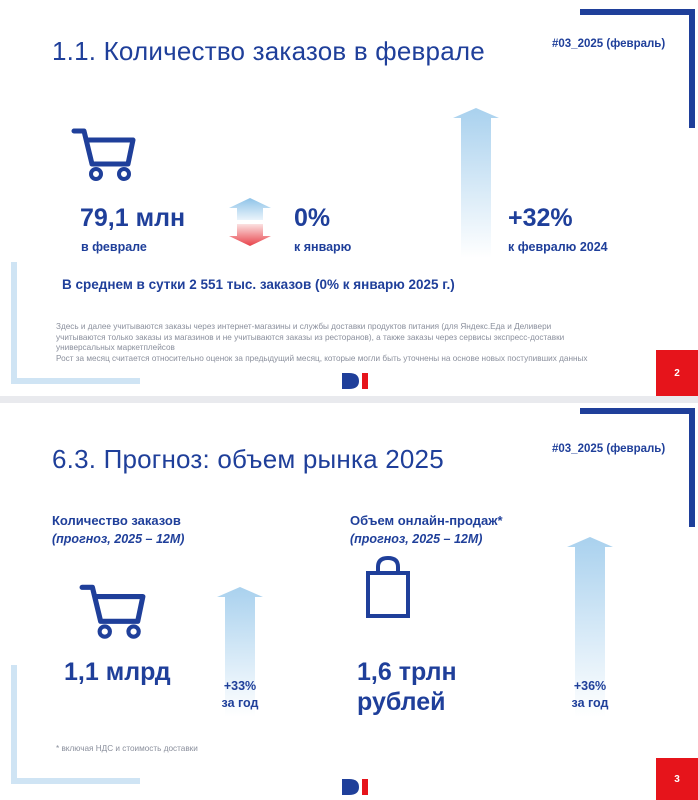 The width and height of the screenshot is (698, 800). I want to click on page-title: 6.3. Прогноз: объем рынка 2025, so click(248, 459).